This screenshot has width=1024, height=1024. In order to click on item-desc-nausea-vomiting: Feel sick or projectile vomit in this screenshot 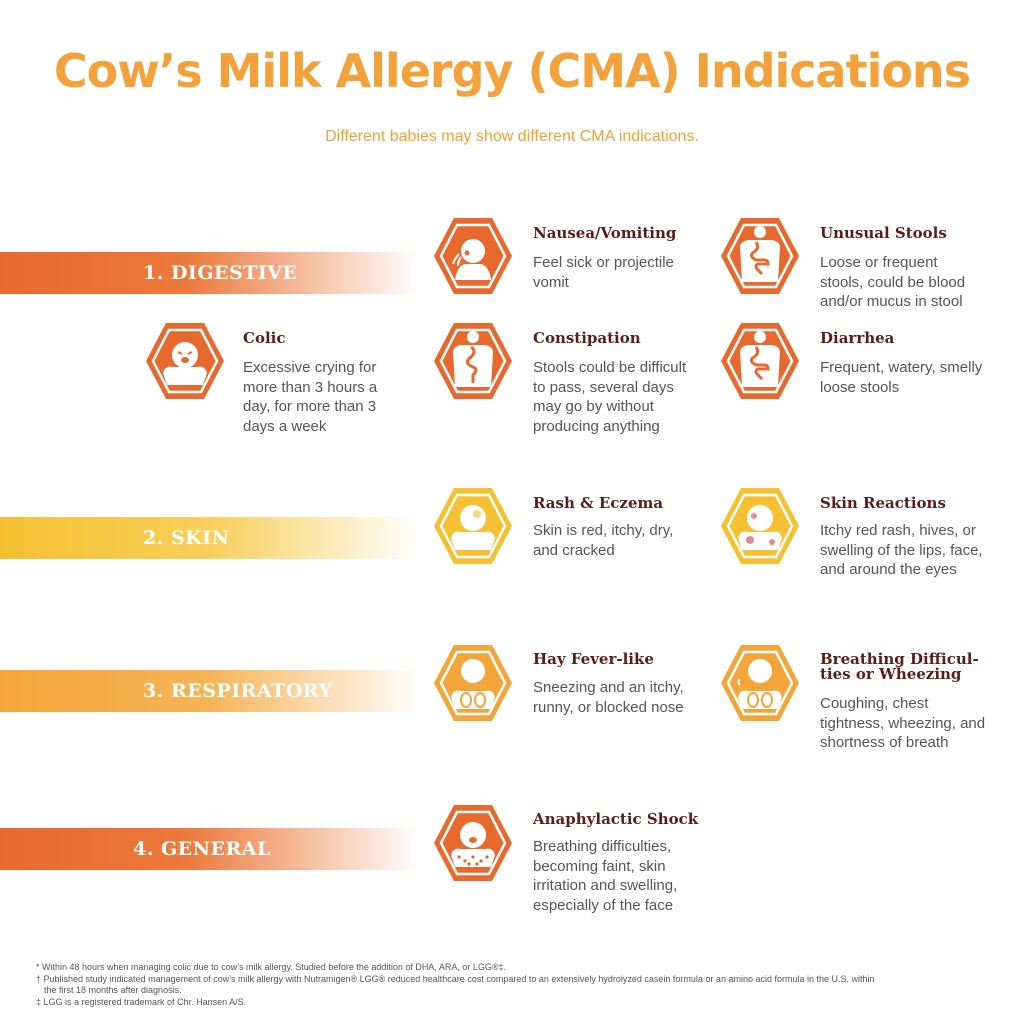, I will do `click(603, 272)`.